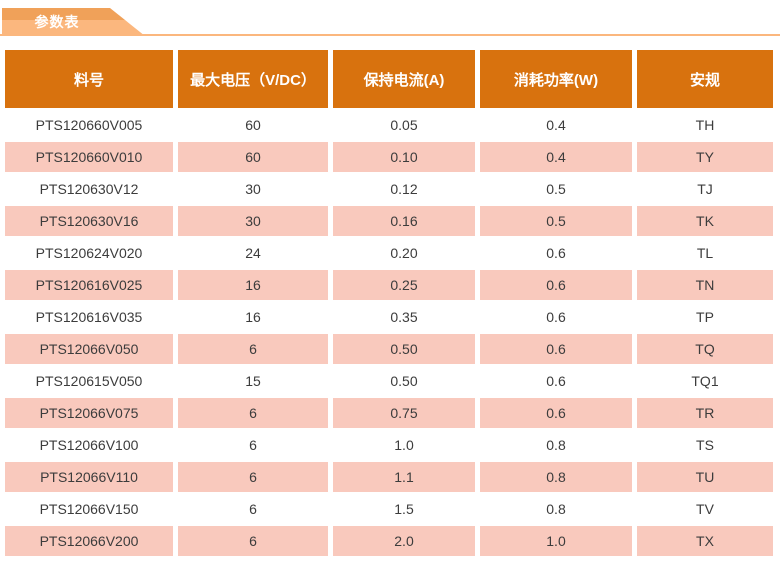 Image resolution: width=780 pixels, height=571 pixels. I want to click on current-cell: 0.12, so click(404, 189).